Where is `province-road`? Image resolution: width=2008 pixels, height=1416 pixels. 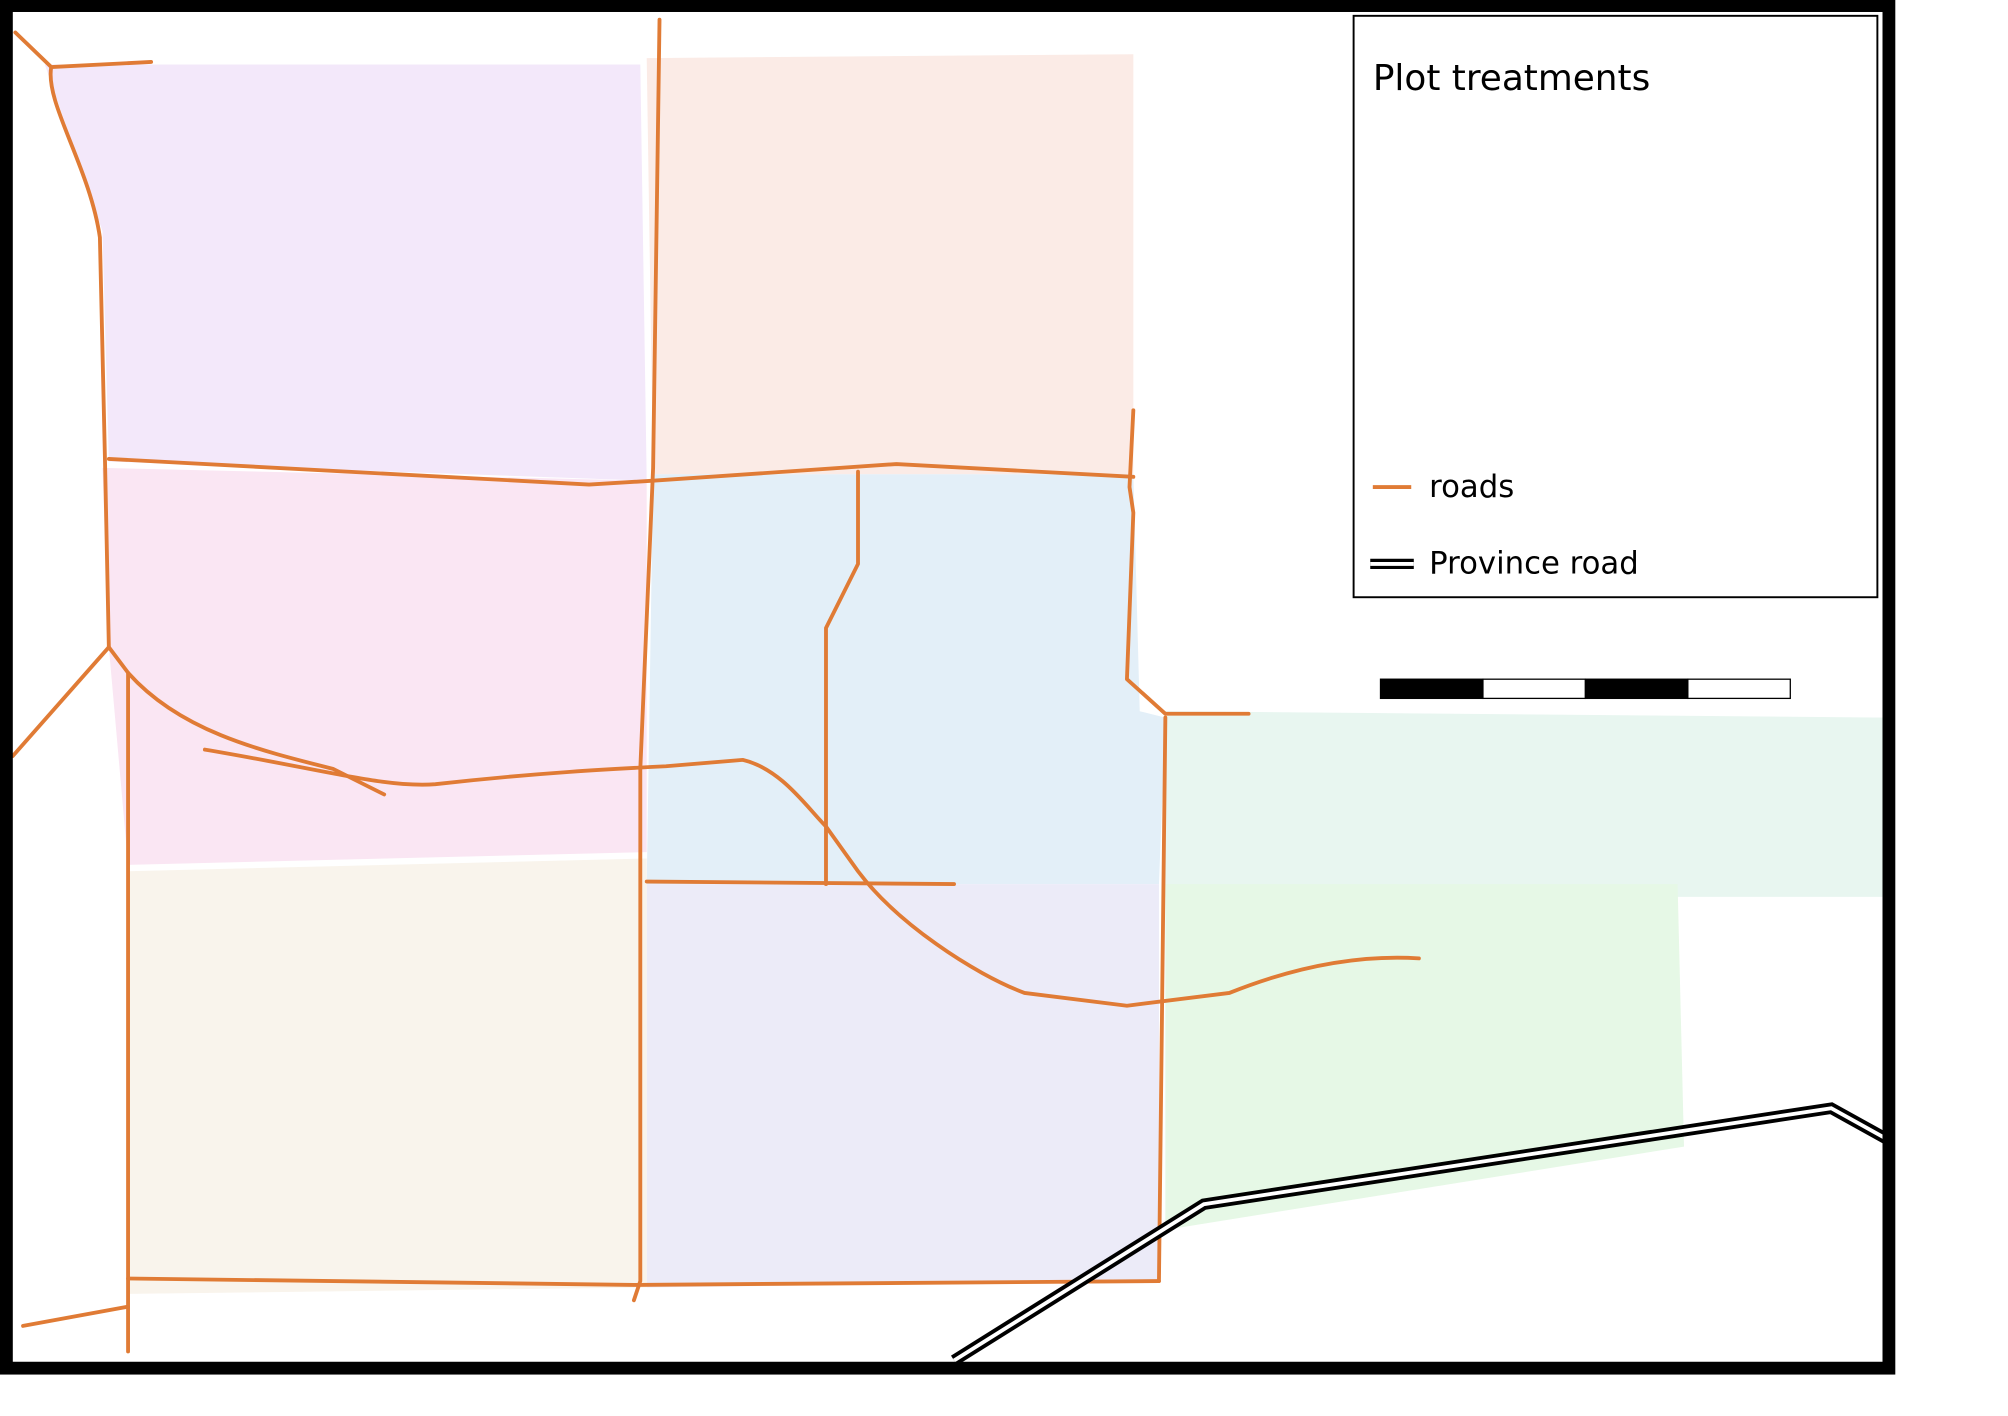
province-road is located at coordinates (1421, 1234).